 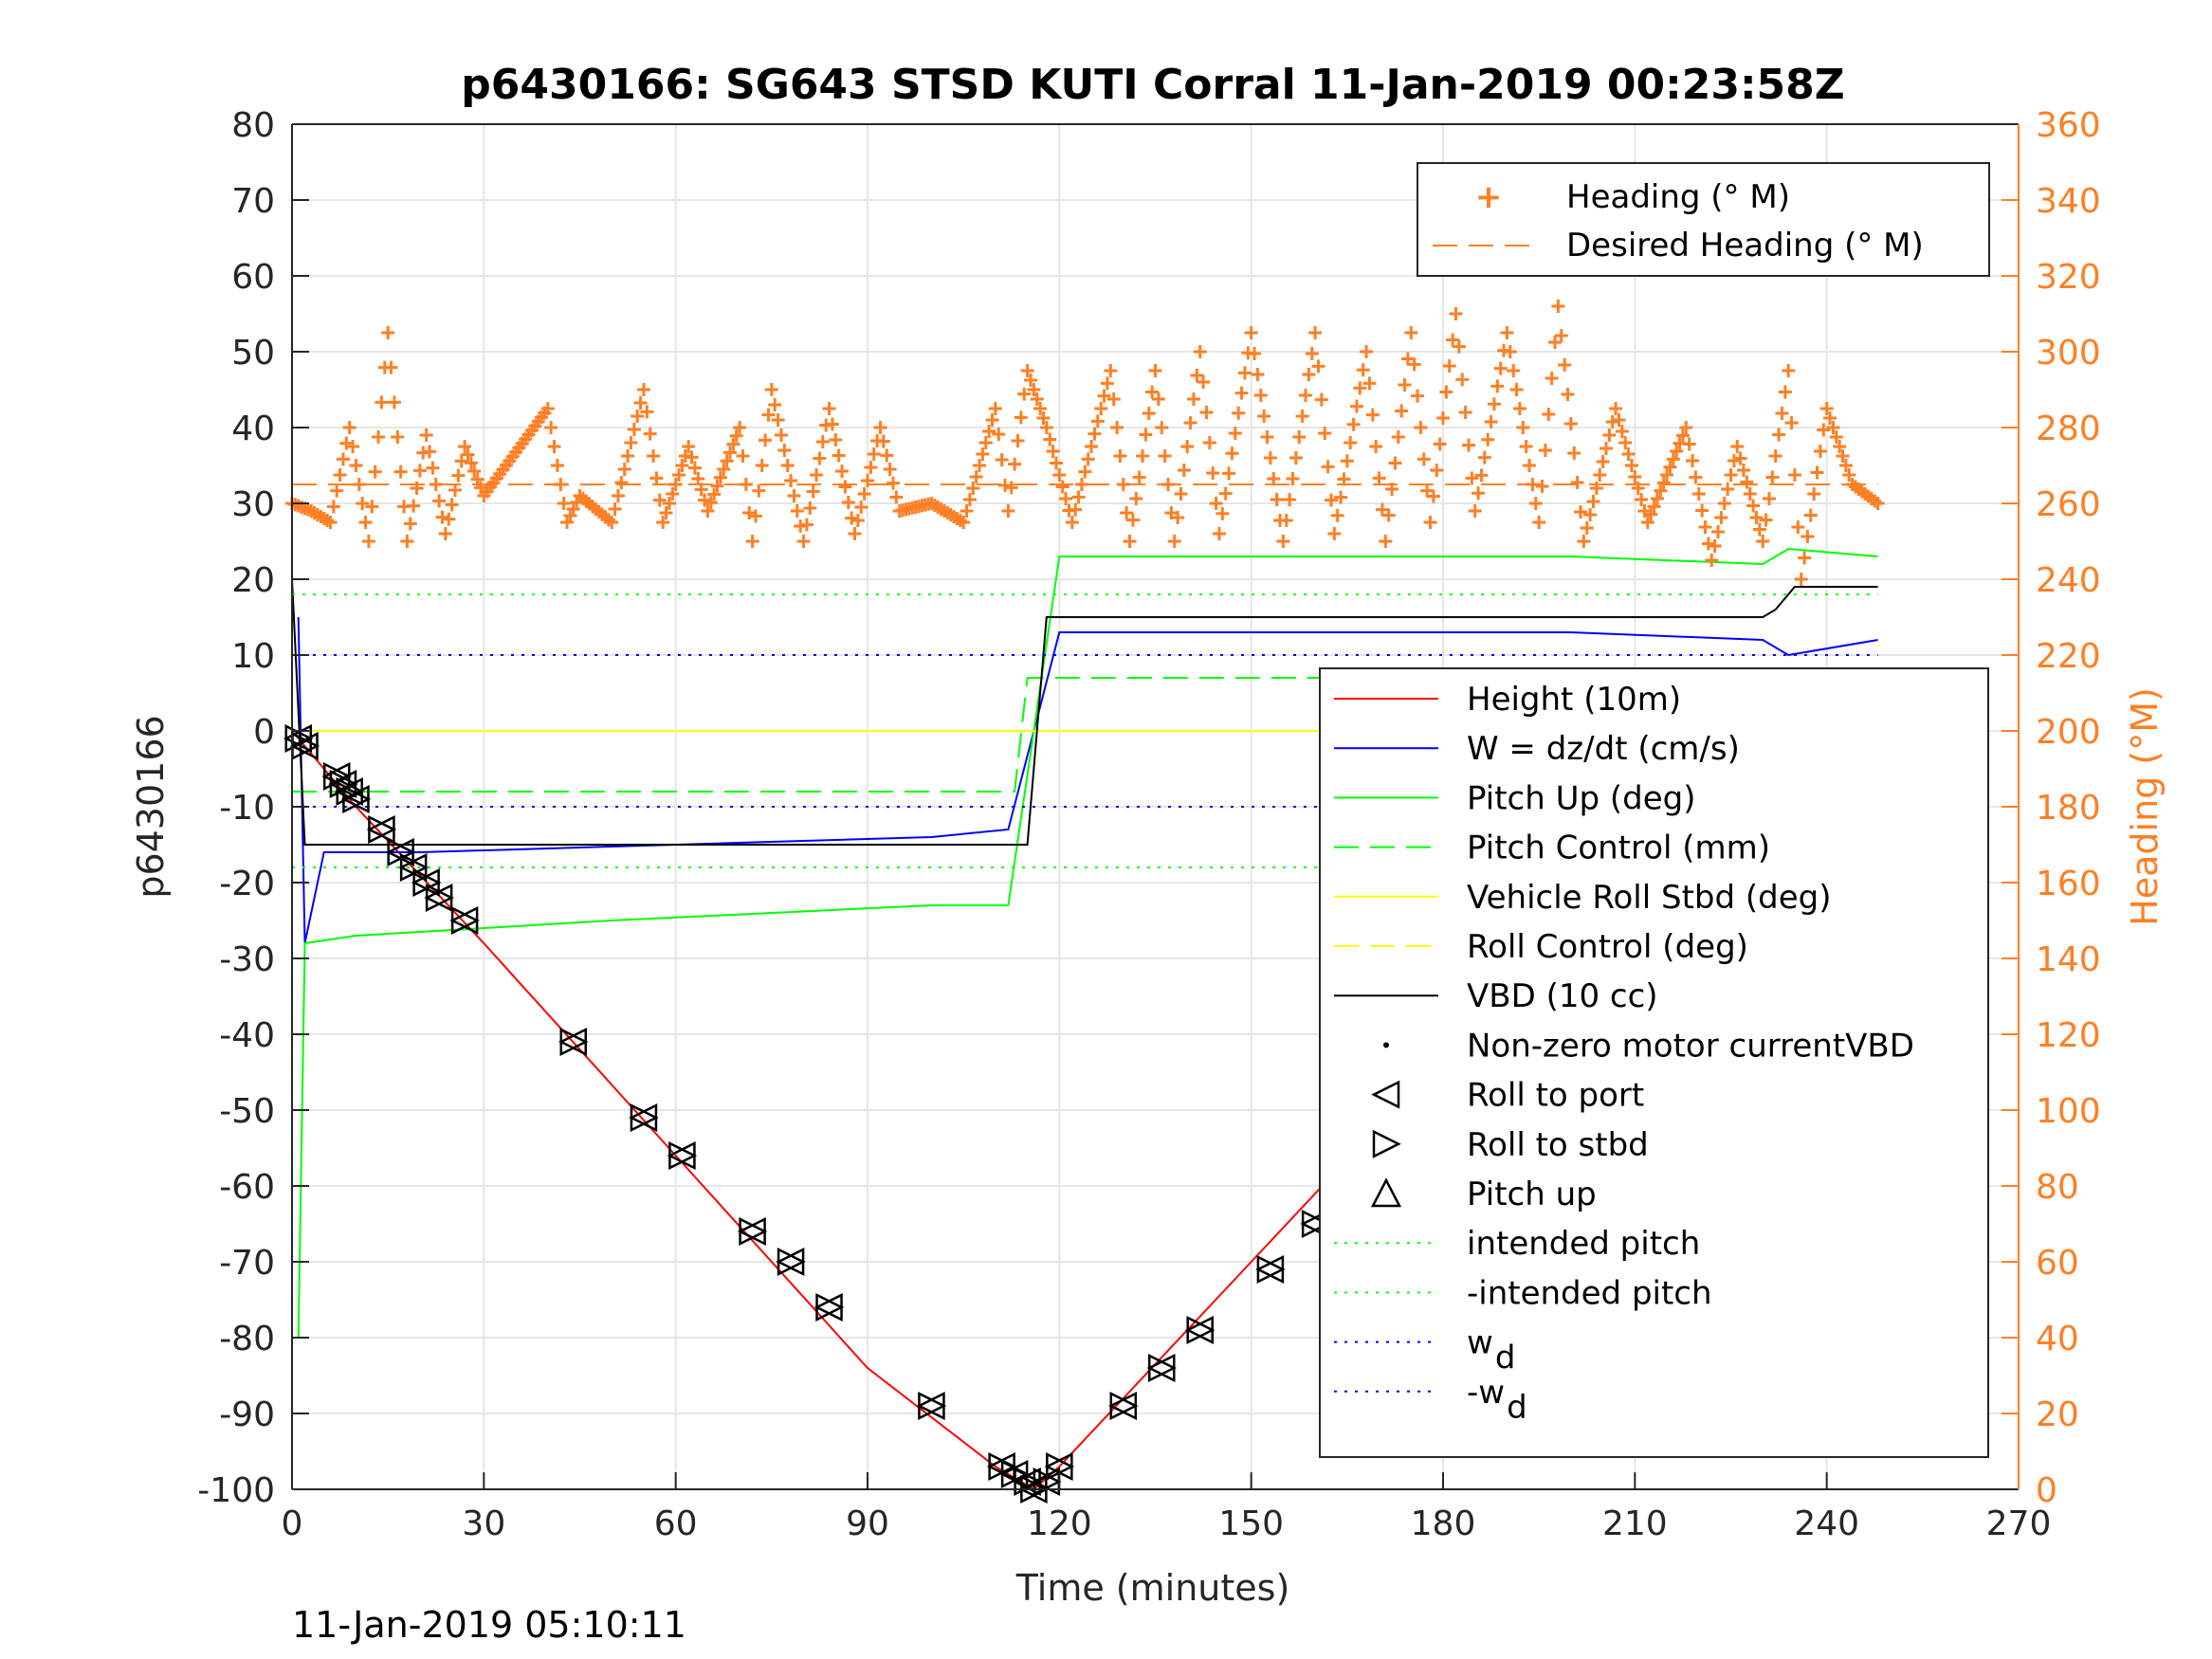 I want to click on x-tick-label: 150, so click(x=1251, y=1523).